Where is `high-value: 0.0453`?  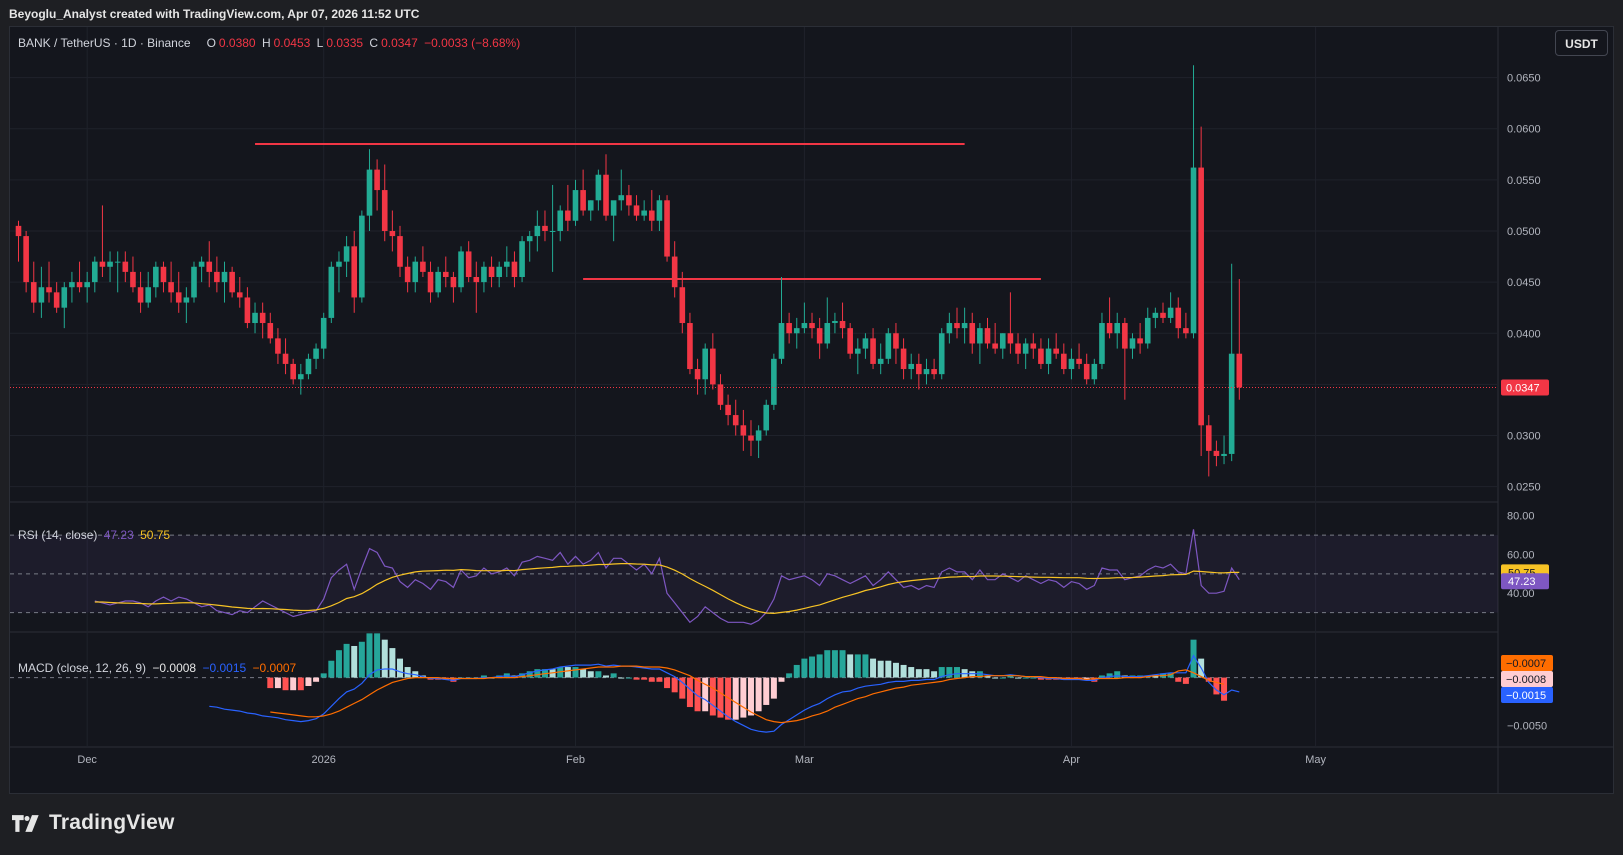 high-value: 0.0453 is located at coordinates (292, 43).